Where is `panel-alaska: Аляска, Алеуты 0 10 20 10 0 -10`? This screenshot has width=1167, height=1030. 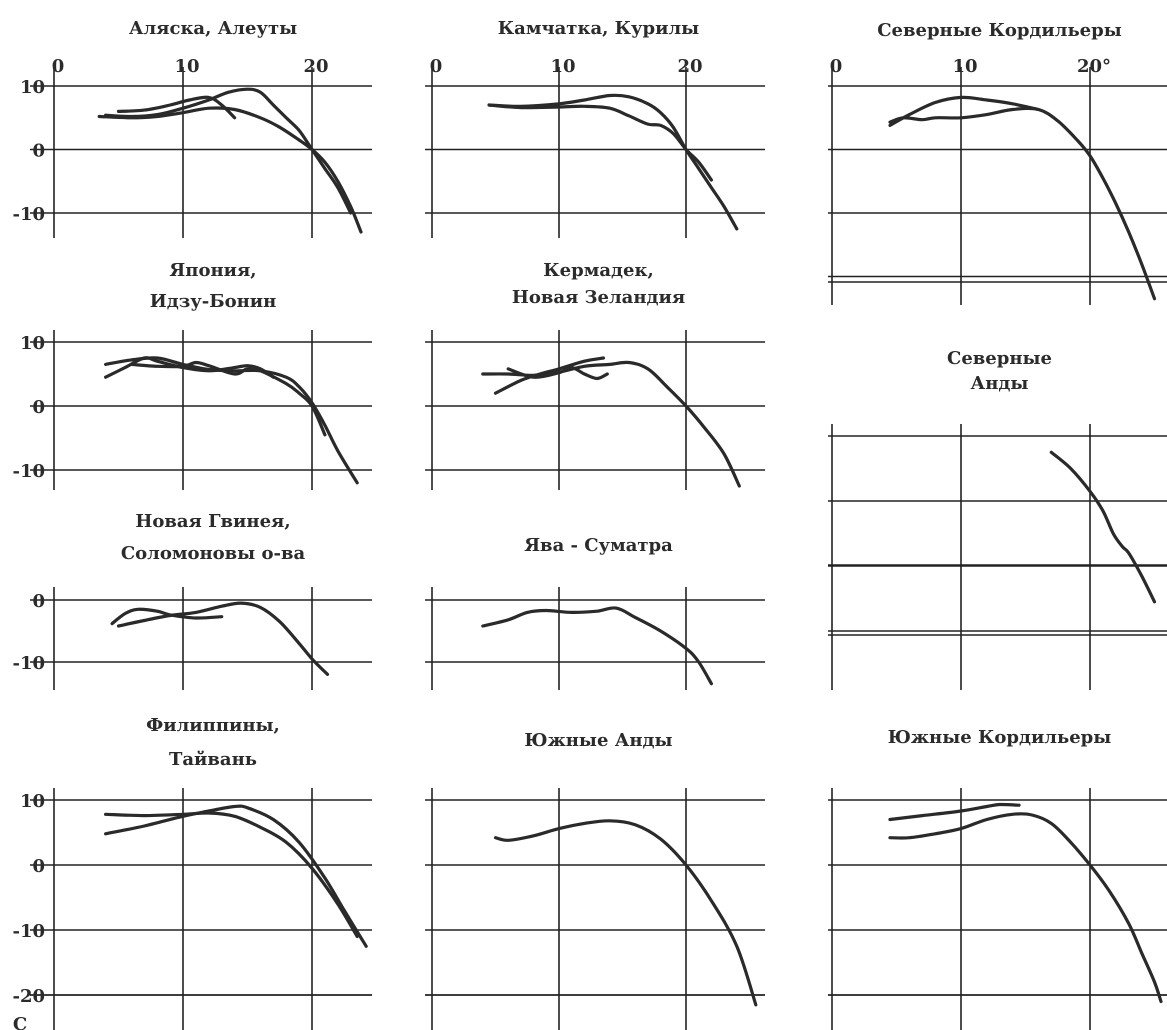 panel-alaska: Аляска, Алеуты 0 10 20 10 0 -10 is located at coordinates (192, 128).